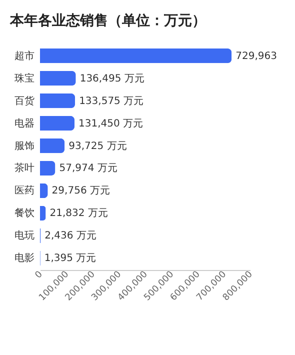 This screenshot has height=355, width=295. Describe the element at coordinates (24, 236) in the screenshot. I see `y-tick-label: 电玩` at that location.